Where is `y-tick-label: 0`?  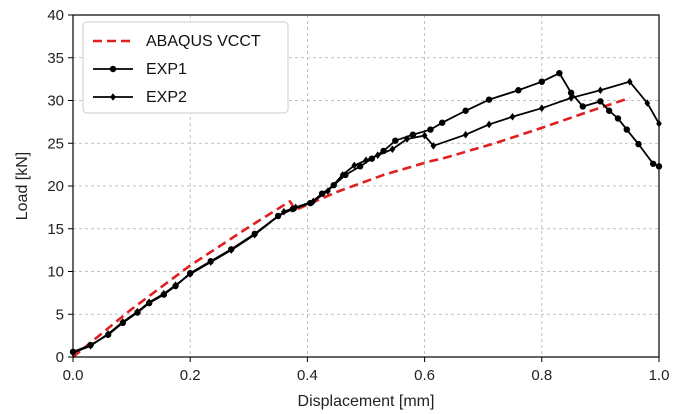
y-tick-label: 0 is located at coordinates (60, 357).